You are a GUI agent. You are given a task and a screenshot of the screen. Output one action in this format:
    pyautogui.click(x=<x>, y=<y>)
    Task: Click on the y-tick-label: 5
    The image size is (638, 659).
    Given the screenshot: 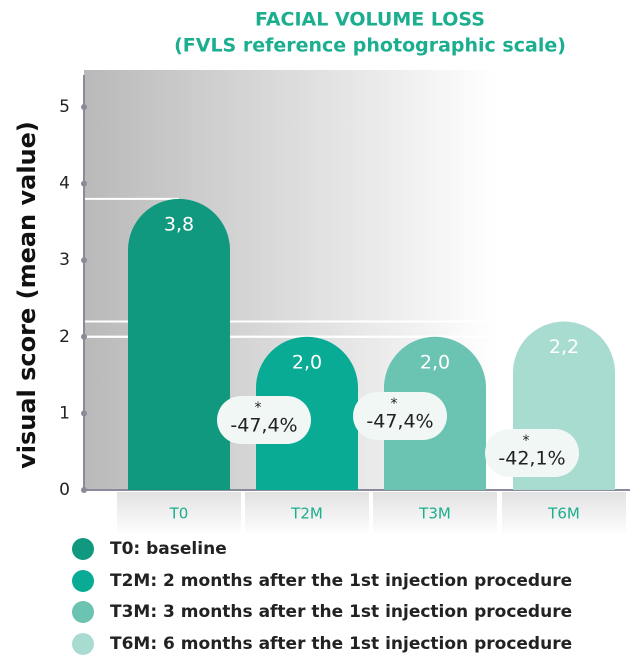 What is the action you would take?
    pyautogui.click(x=64, y=107)
    